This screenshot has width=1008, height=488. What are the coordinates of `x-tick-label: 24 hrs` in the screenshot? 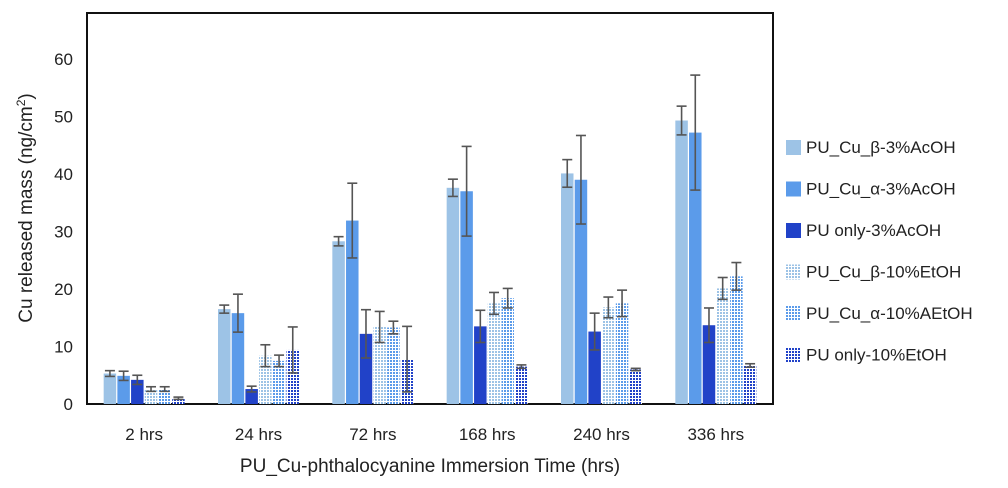 It's located at (258, 434).